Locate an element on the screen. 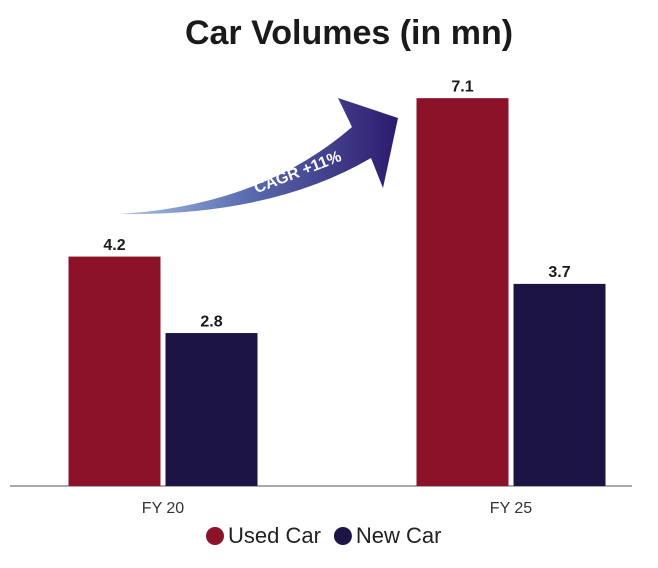  value-label: 2.8 is located at coordinates (211, 321).